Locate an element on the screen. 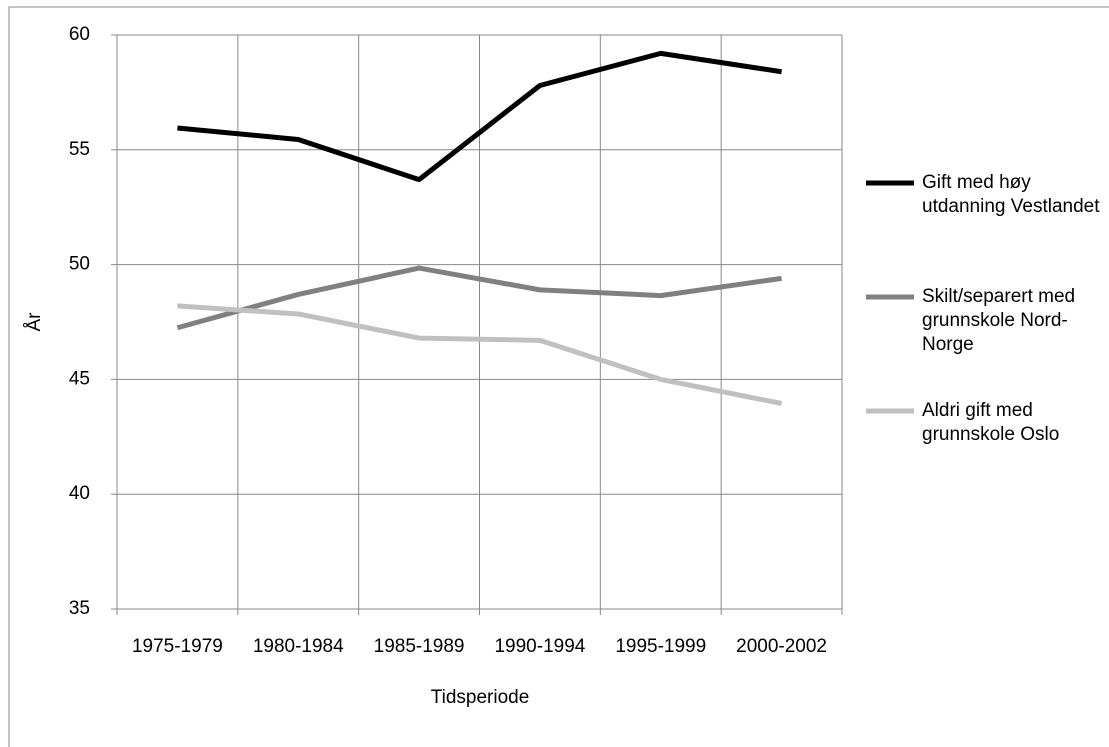 The image size is (1109, 747). y-tick-label: 55 is located at coordinates (79, 149).